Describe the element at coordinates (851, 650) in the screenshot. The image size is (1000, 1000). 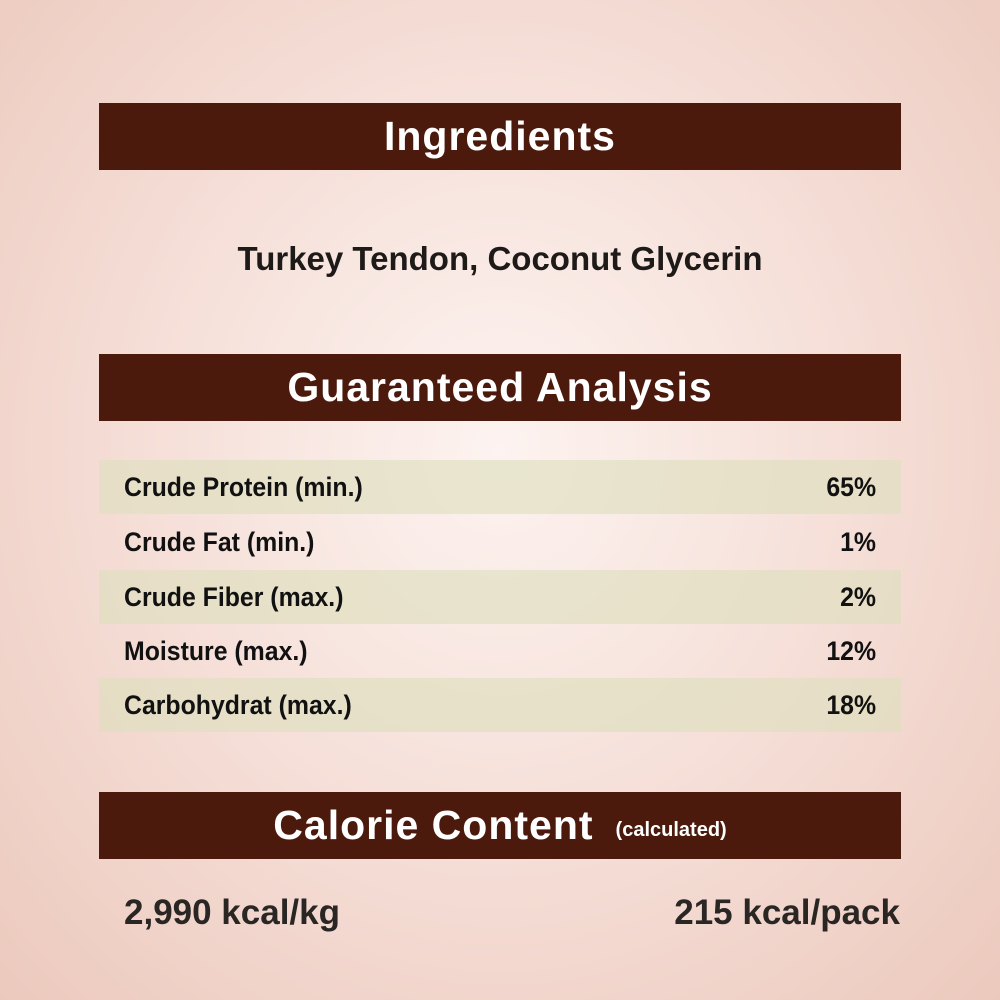
I see `row-value: 12%` at that location.